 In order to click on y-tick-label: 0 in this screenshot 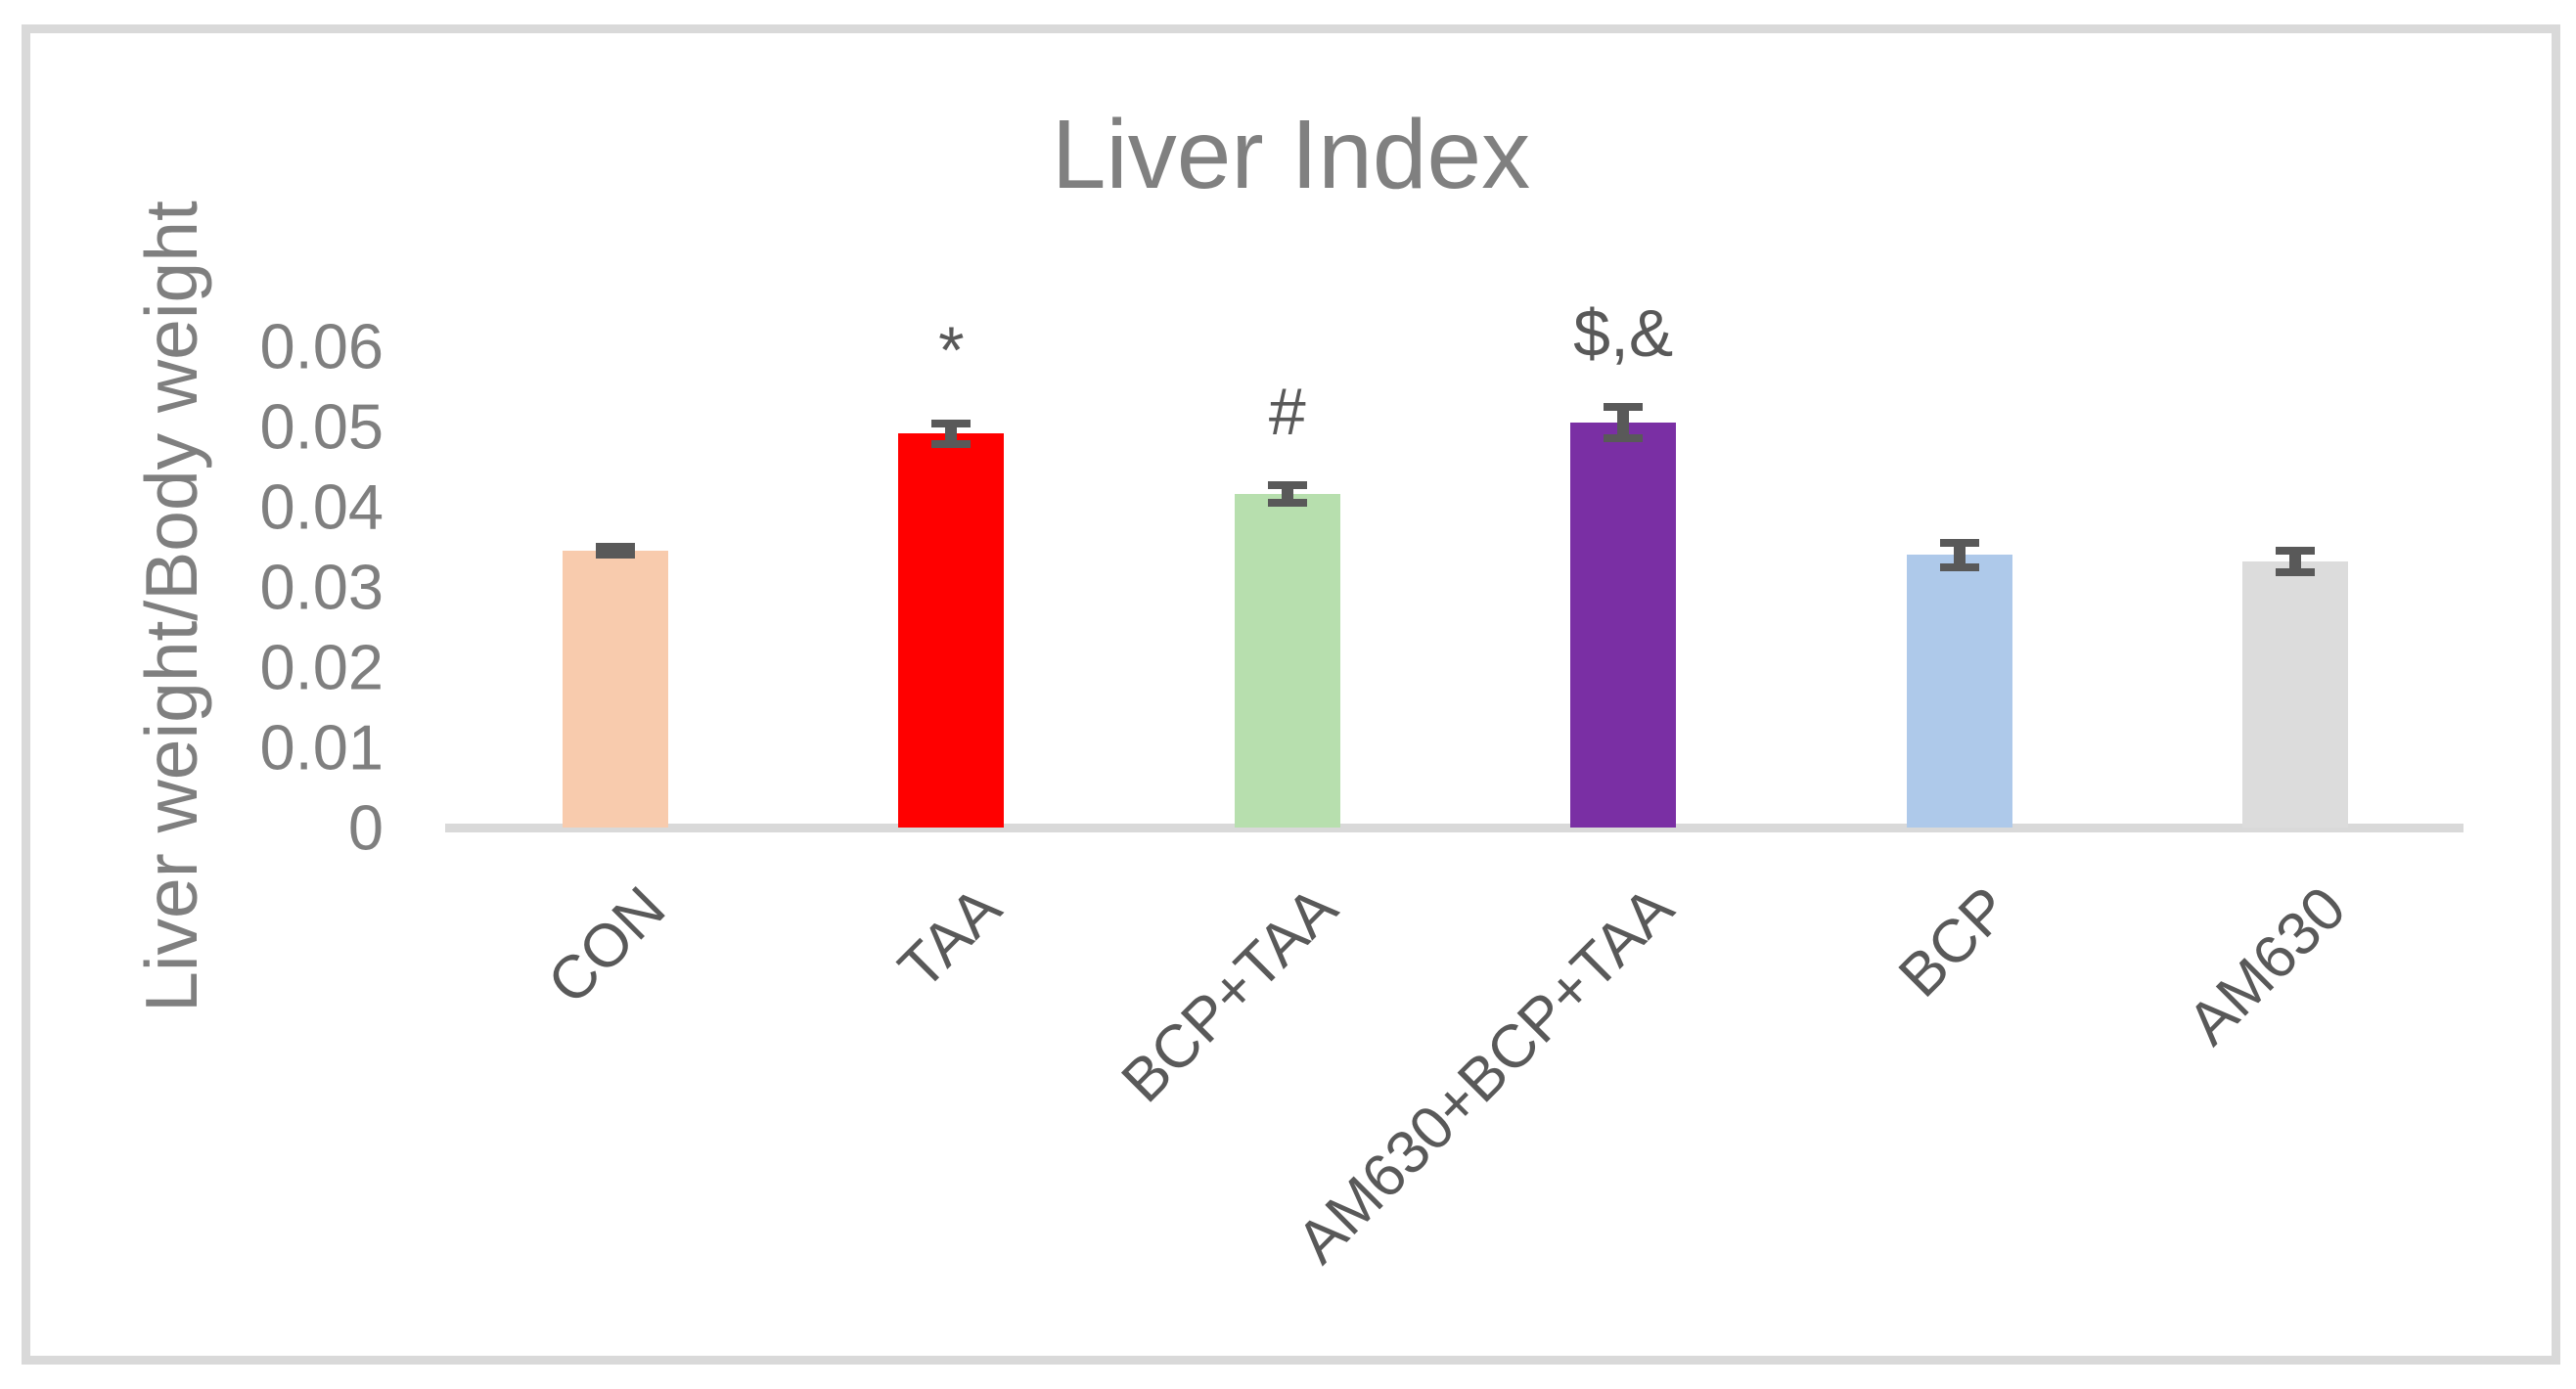, I will do `click(365, 828)`.